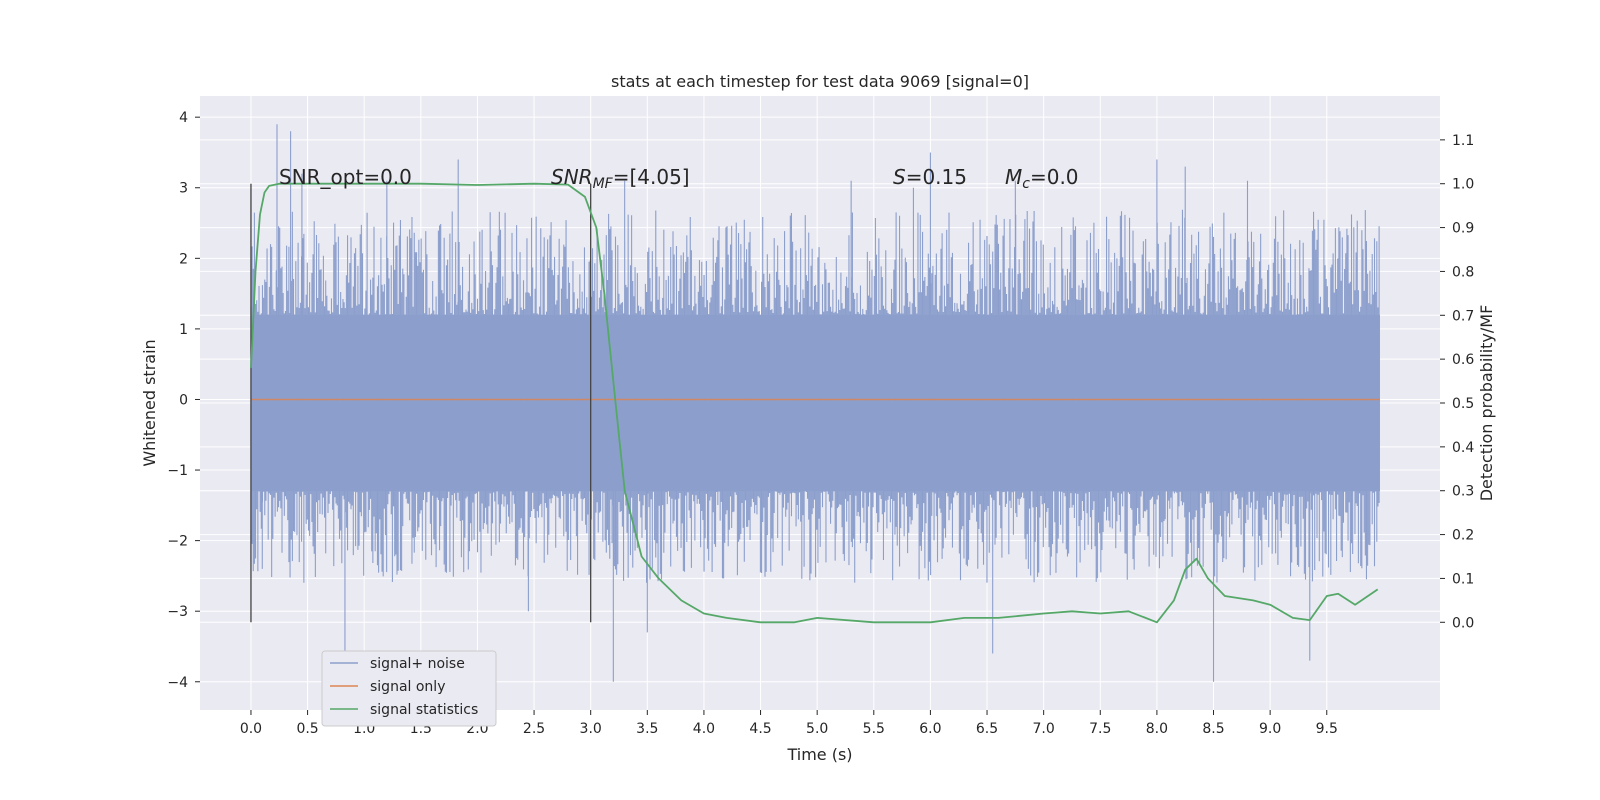 This screenshot has width=1600, height=800. I want to click on annotation-snr-mf-value: =[4.05], so click(651, 177).